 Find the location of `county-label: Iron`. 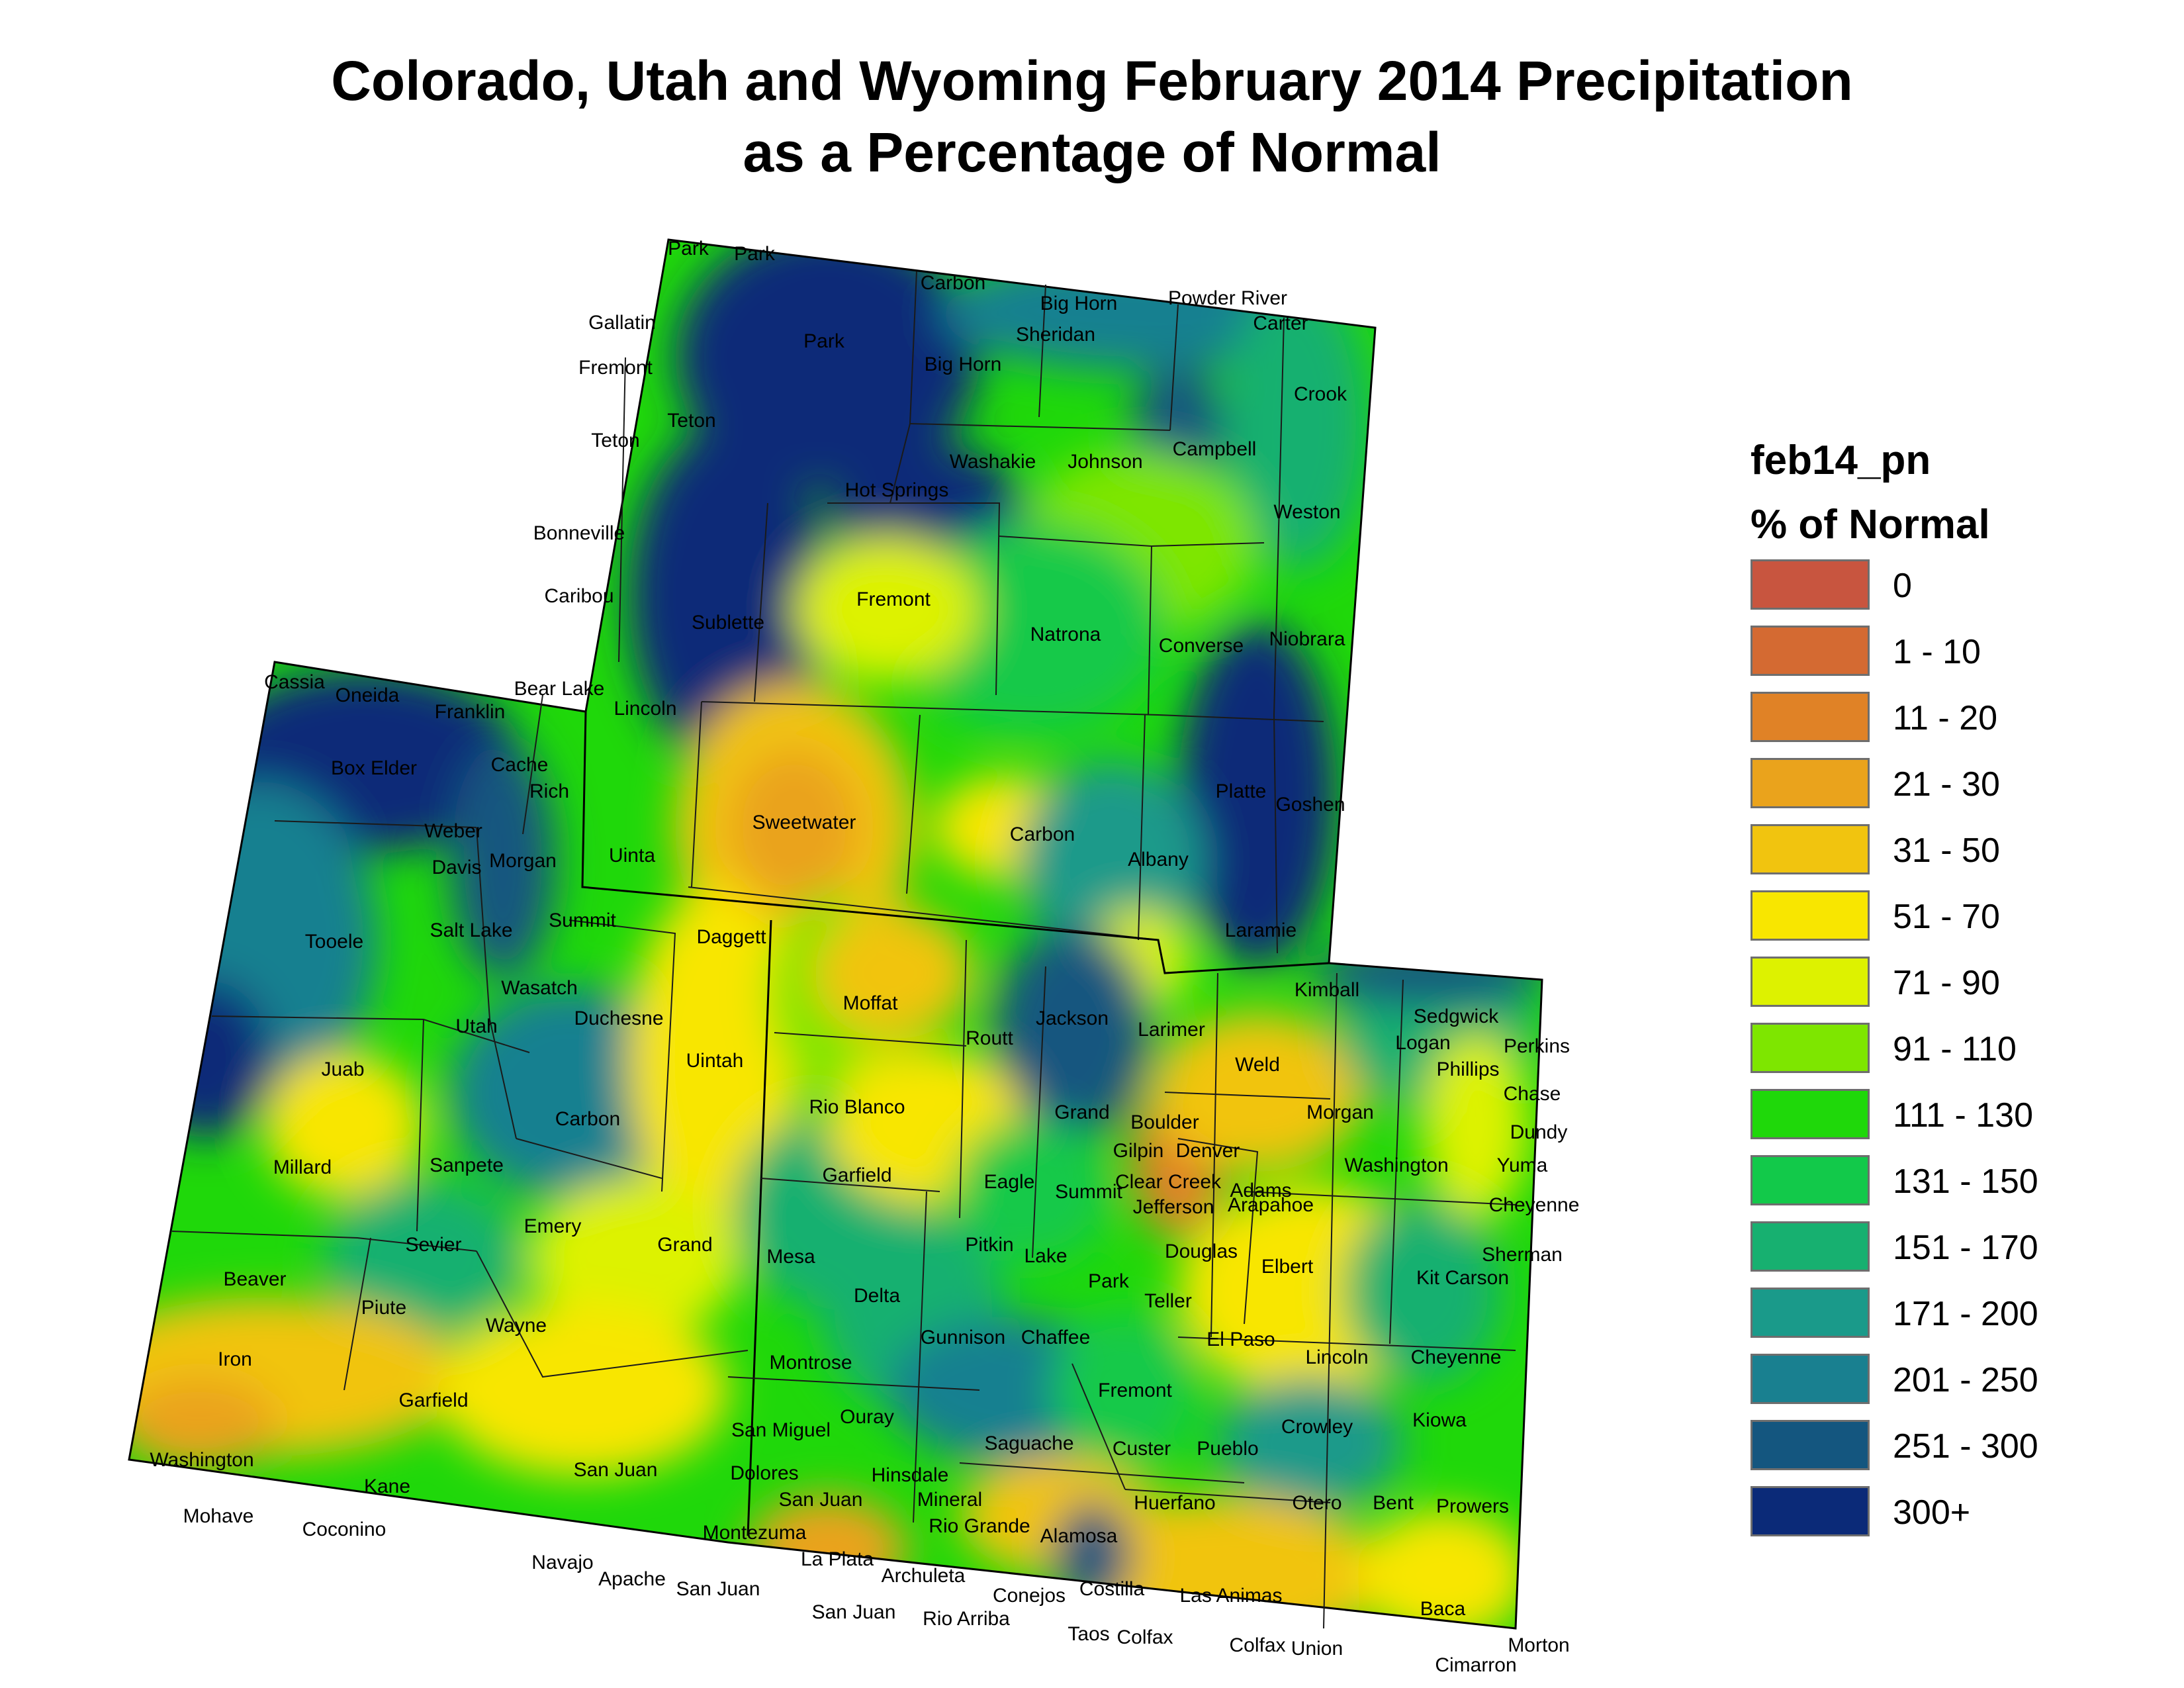

county-label: Iron is located at coordinates (235, 1359).